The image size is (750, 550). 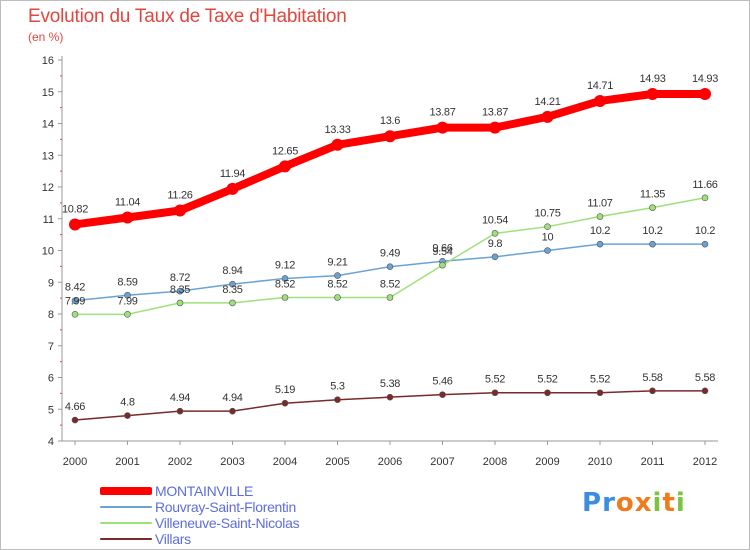 I want to click on x-tick-label: 2002, so click(x=180, y=462).